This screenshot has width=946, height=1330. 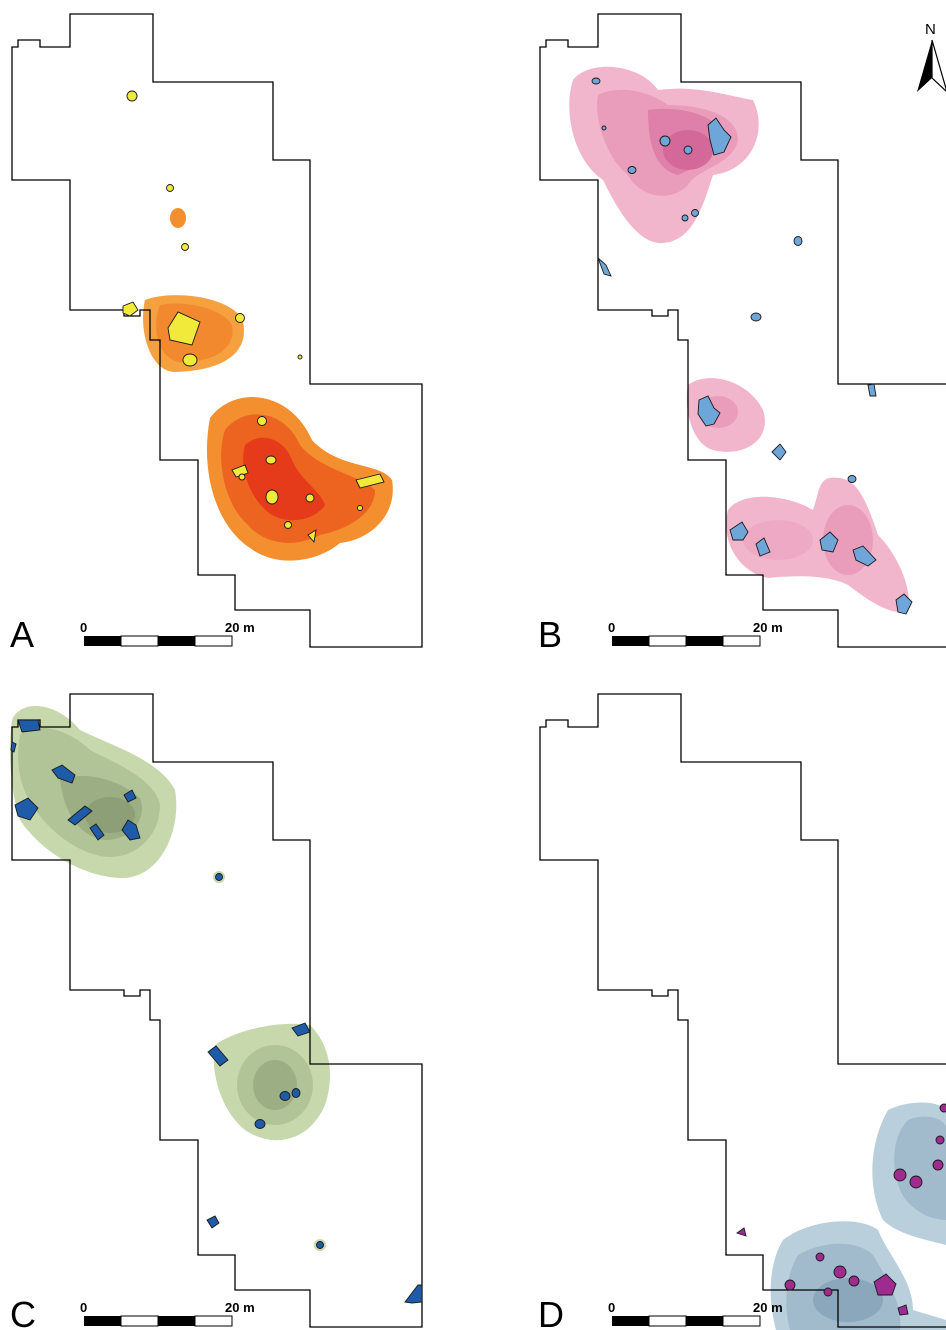 What do you see at coordinates (22, 634) in the screenshot?
I see `panel-letter-a: A` at bounding box center [22, 634].